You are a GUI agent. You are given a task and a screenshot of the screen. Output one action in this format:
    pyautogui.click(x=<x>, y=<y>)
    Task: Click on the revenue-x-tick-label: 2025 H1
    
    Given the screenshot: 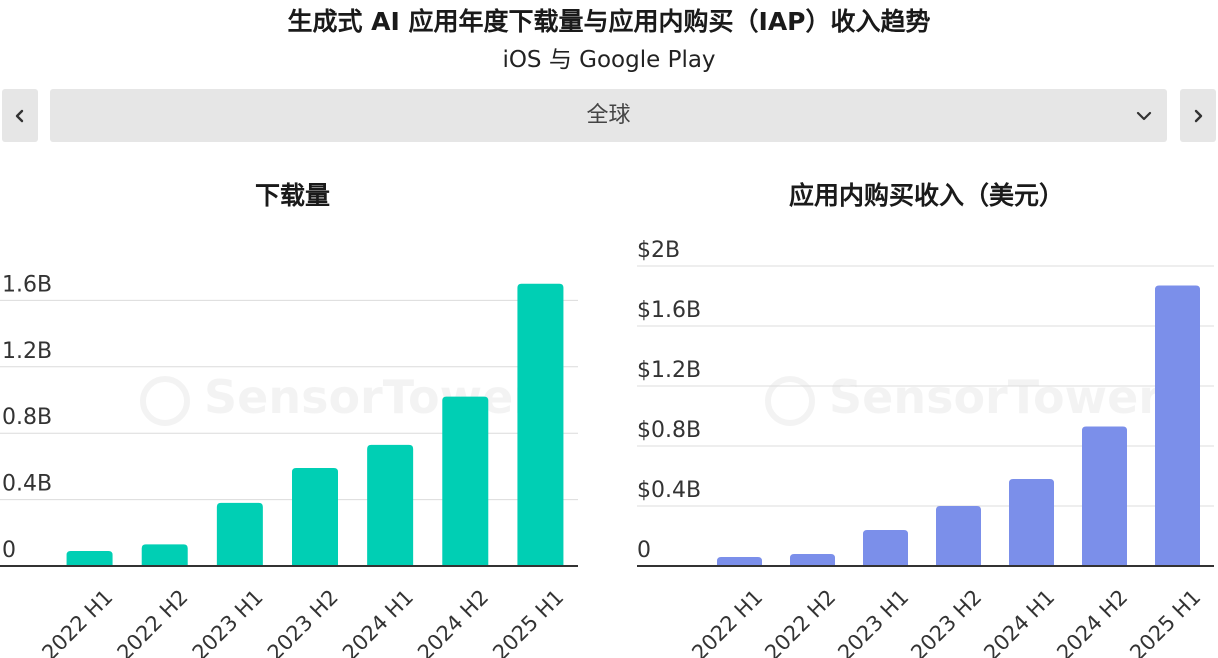 What is the action you would take?
    pyautogui.click(x=1165, y=621)
    